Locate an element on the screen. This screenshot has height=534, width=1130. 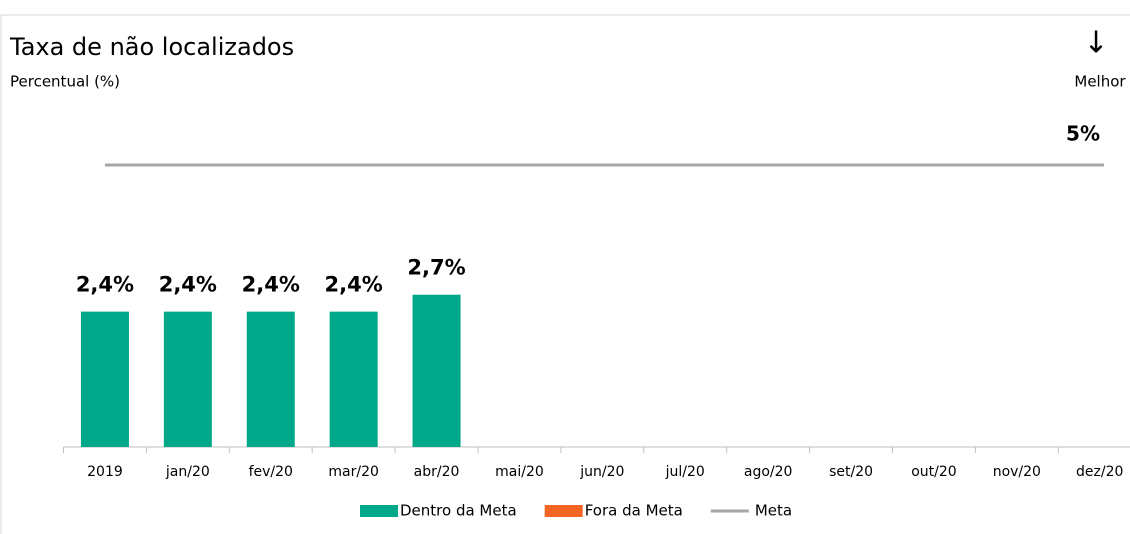
legend-label: Dentro da Meta is located at coordinates (458, 511).